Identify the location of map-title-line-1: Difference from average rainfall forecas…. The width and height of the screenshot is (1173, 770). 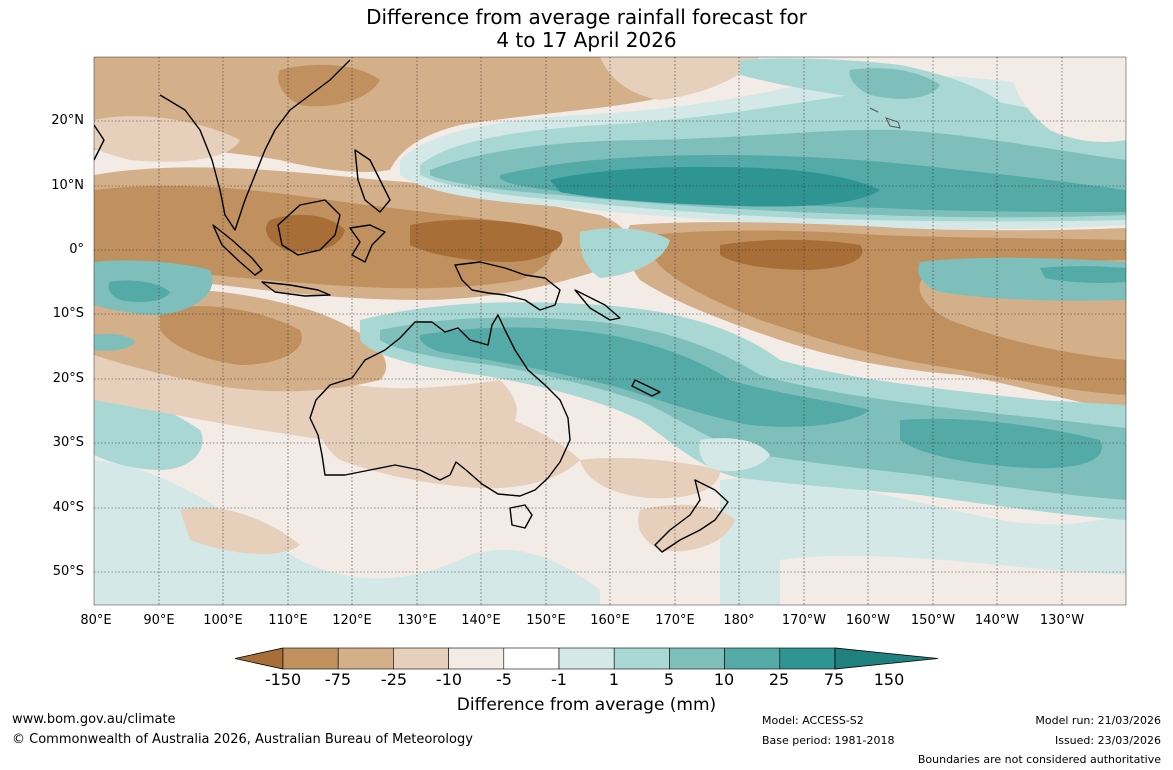
(586, 17).